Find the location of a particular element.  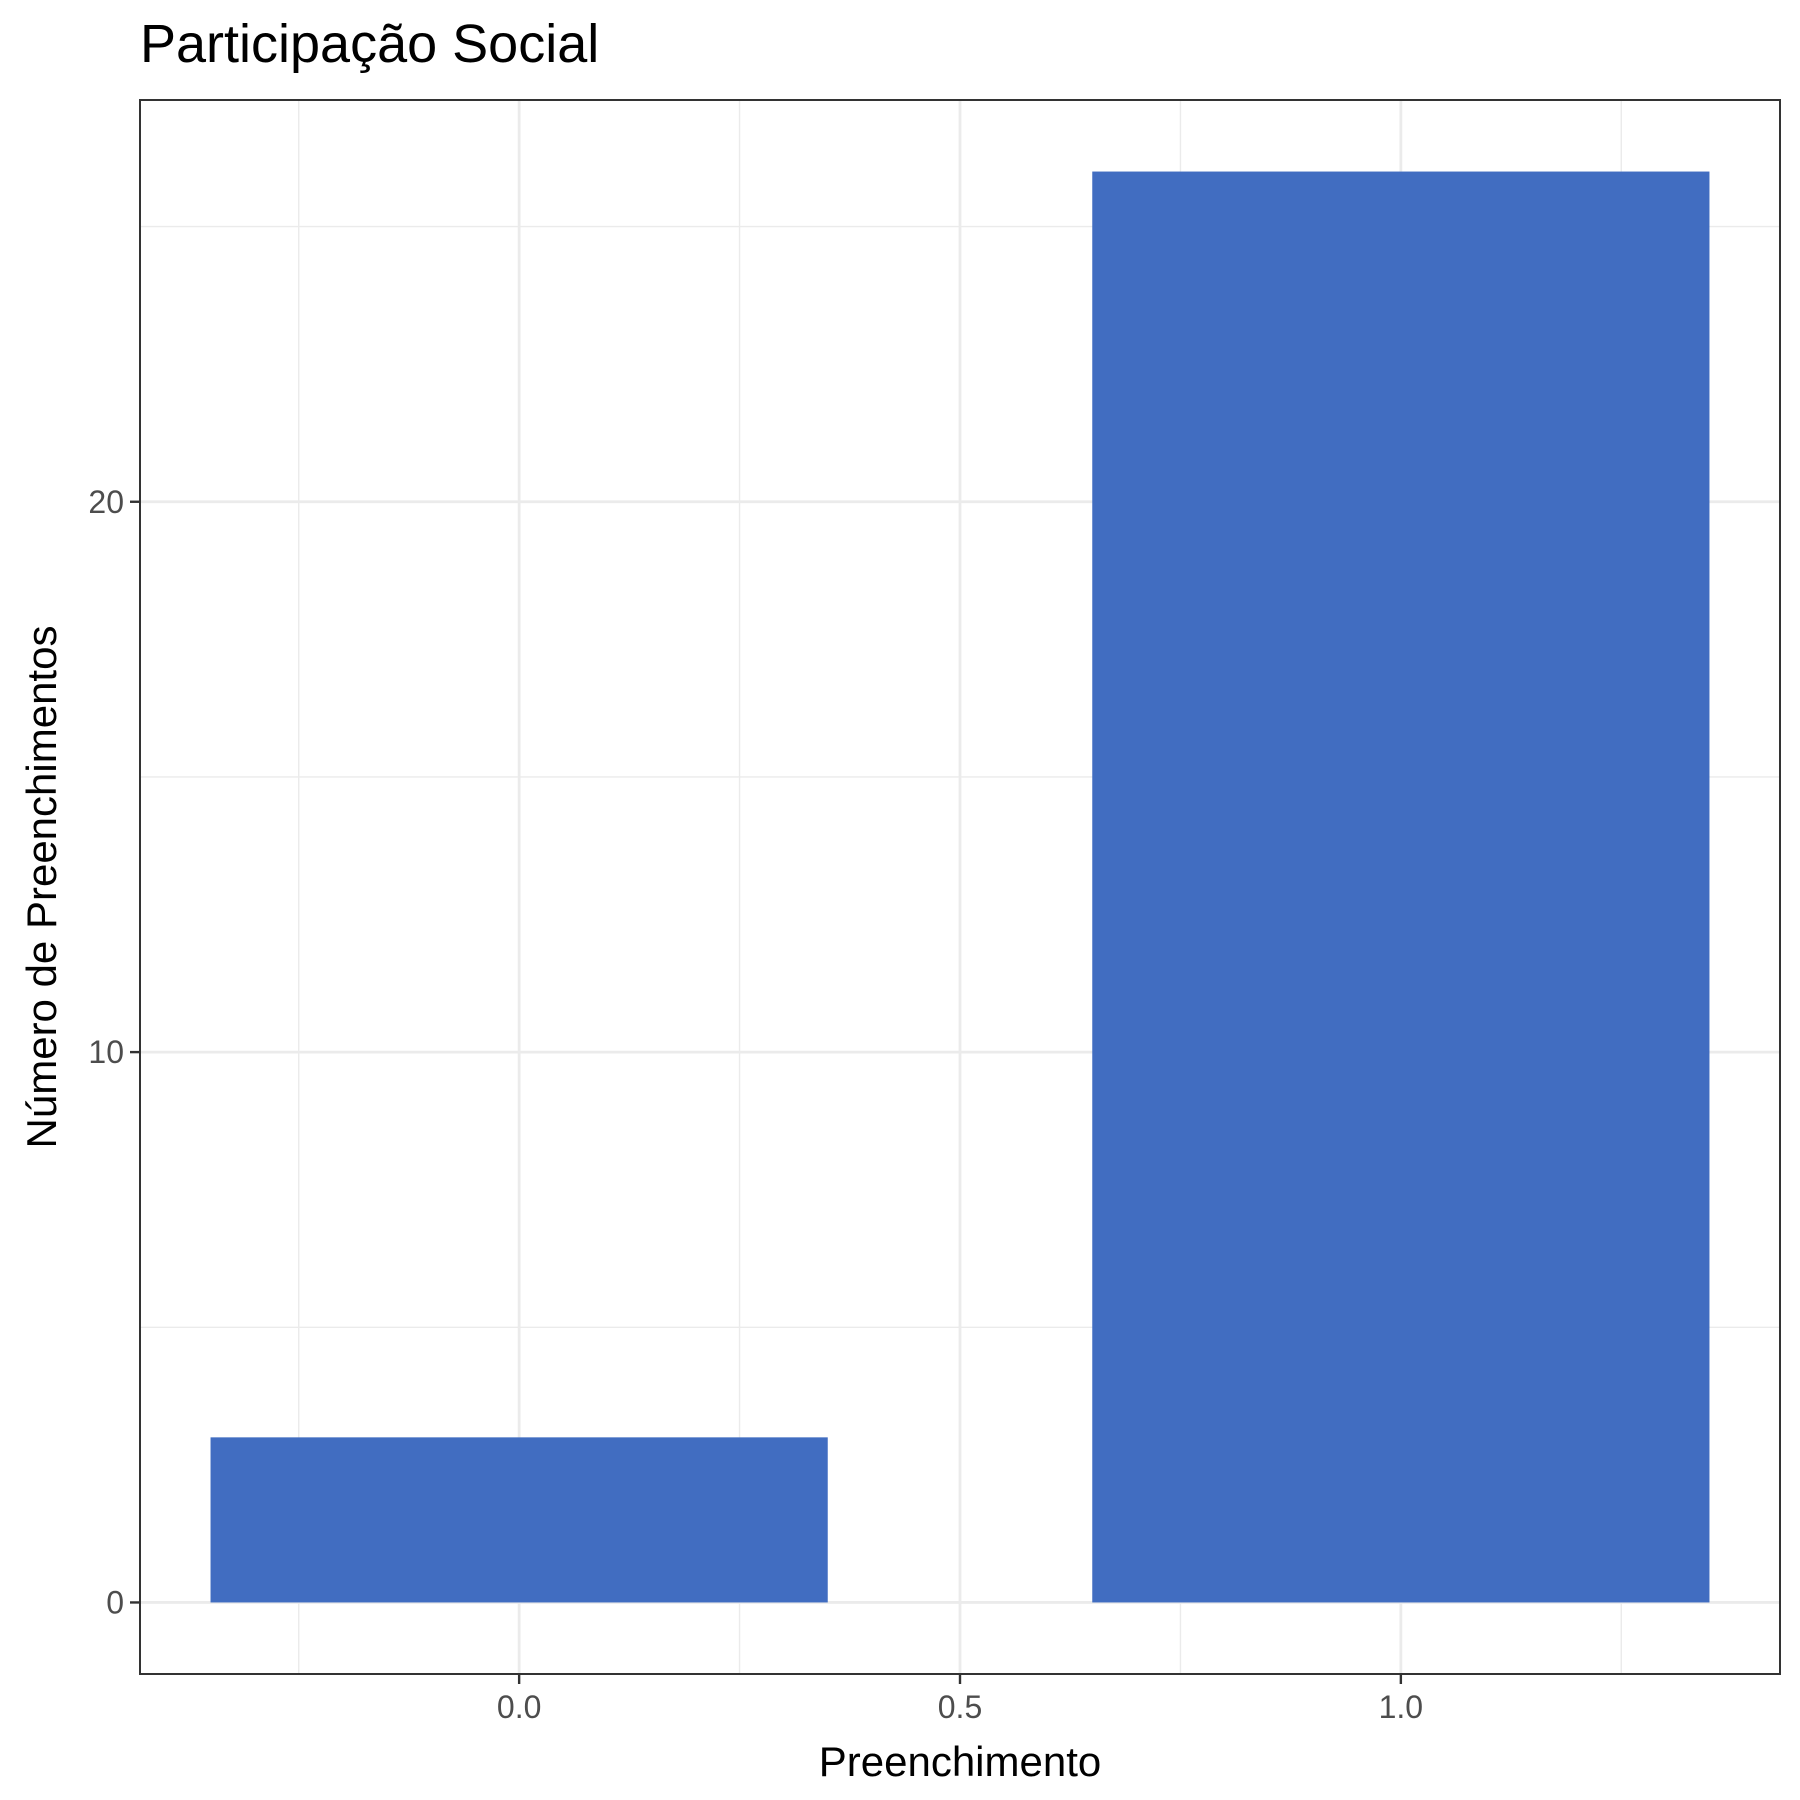

y-tick-label: 10 is located at coordinates (106, 1052).